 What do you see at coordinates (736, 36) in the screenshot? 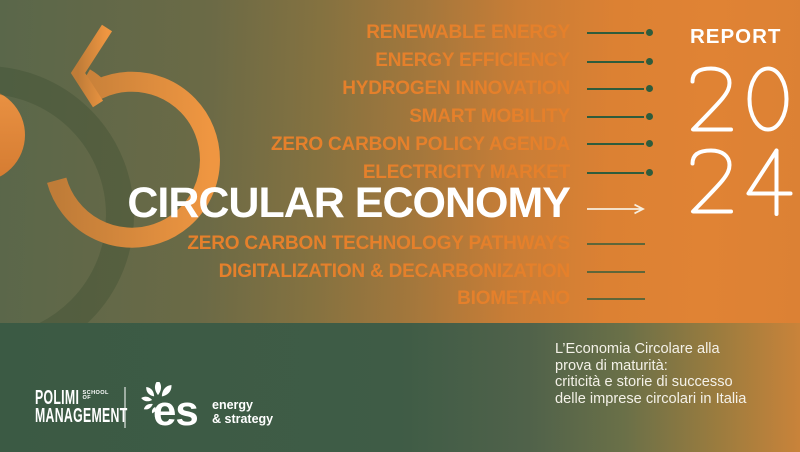
I see `report-label: REPORT` at bounding box center [736, 36].